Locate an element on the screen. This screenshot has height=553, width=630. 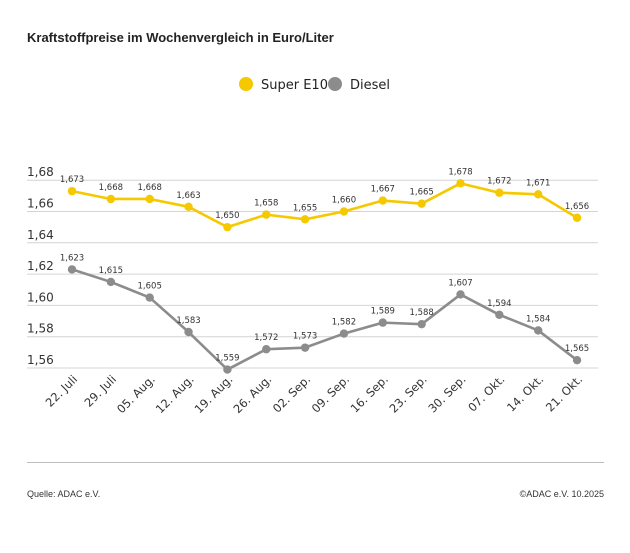
data-label: 1,650 is located at coordinates (227, 216).